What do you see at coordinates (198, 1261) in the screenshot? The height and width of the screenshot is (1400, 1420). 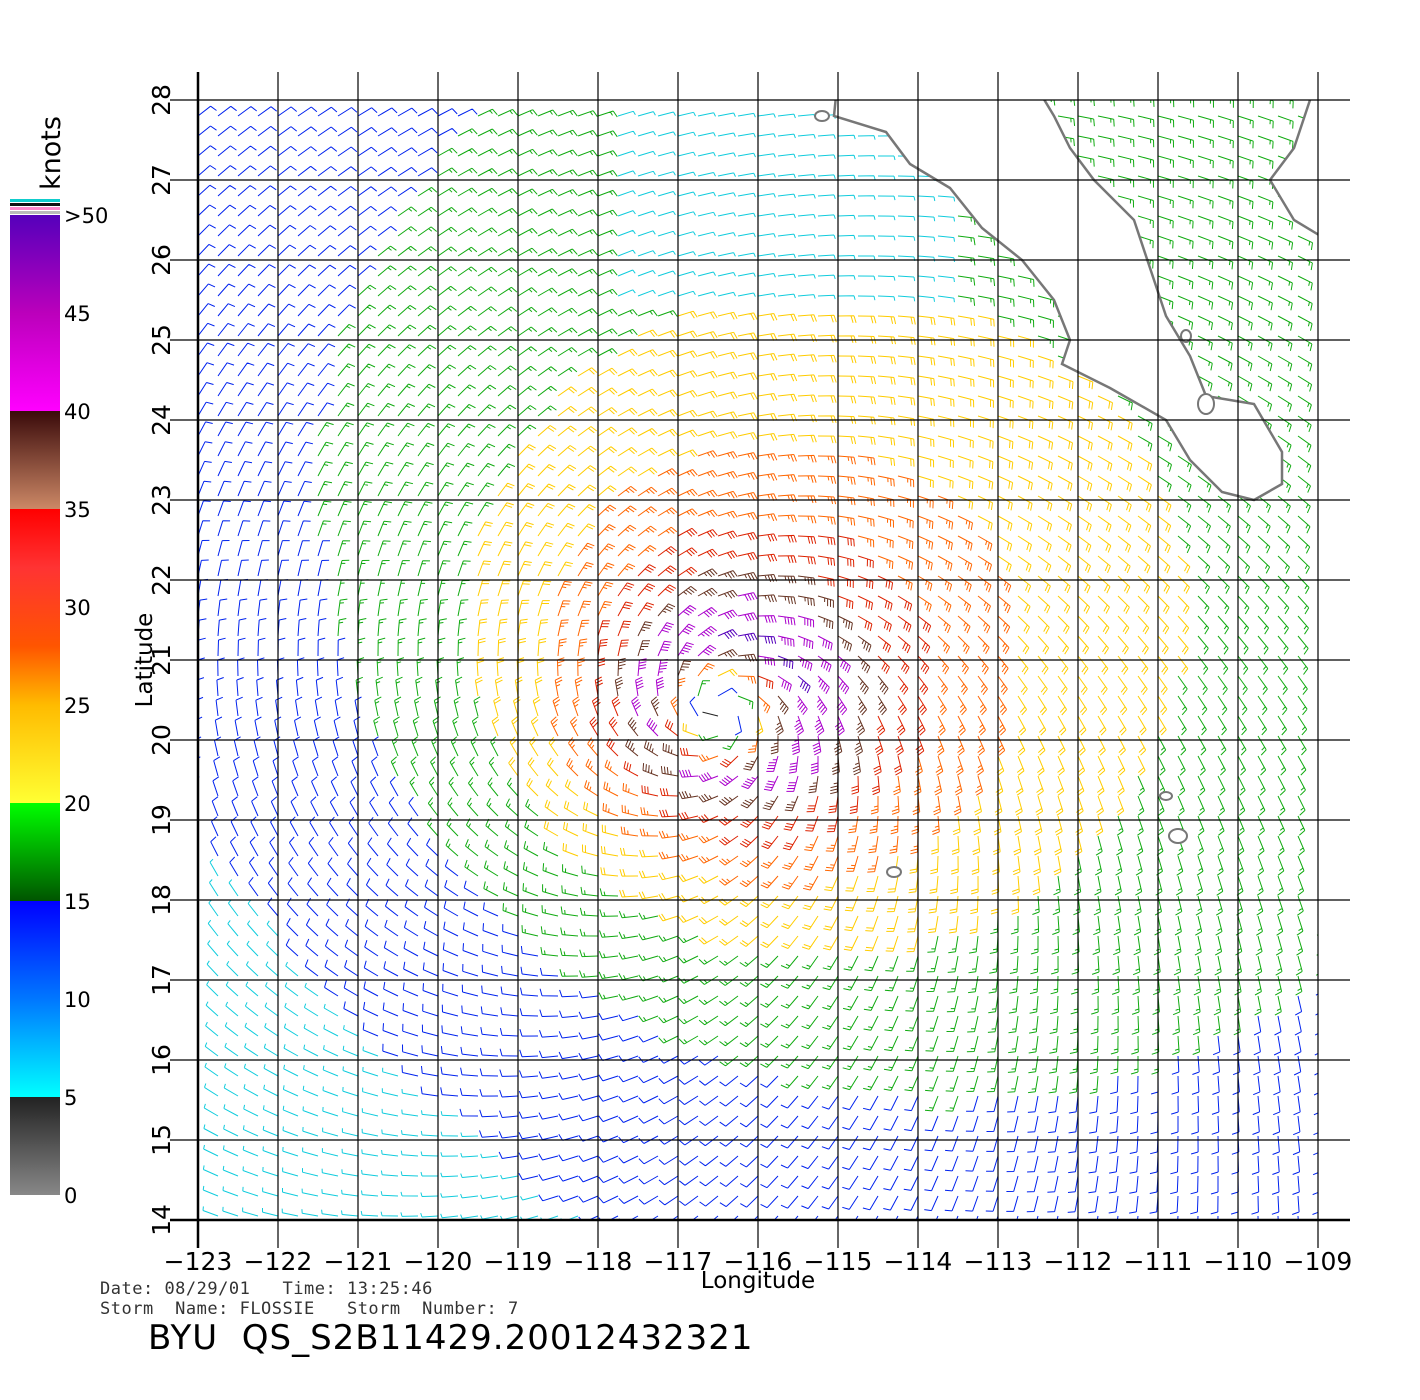 I see `lon-tick-label: −123` at bounding box center [198, 1261].